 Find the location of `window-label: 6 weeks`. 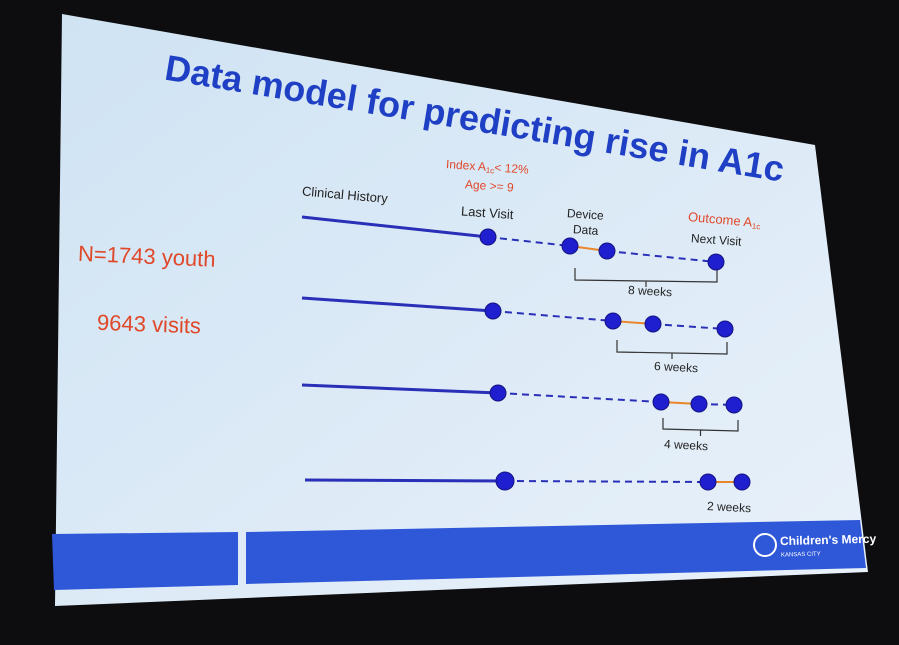

window-label: 6 weeks is located at coordinates (676, 367).